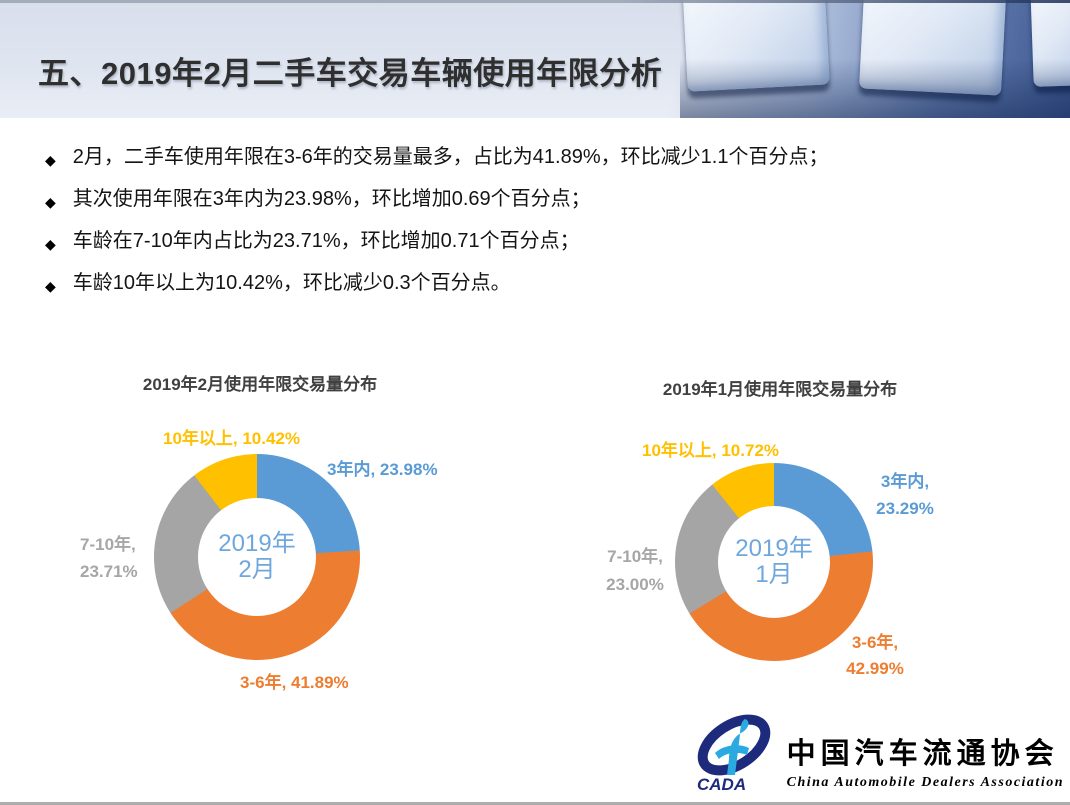 This screenshot has height=805, width=1070. Describe the element at coordinates (905, 495) in the screenshot. I see `slice-label-under3: 3年内, 23.29%` at that location.